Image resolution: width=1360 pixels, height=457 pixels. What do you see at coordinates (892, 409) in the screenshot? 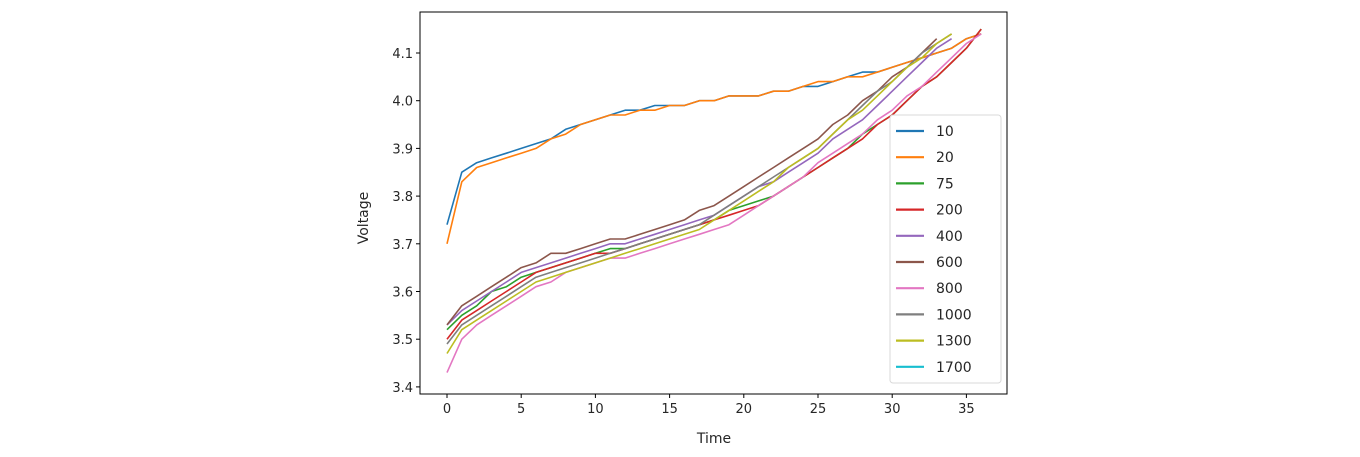
I see `x-tick-label: 30` at bounding box center [892, 409].